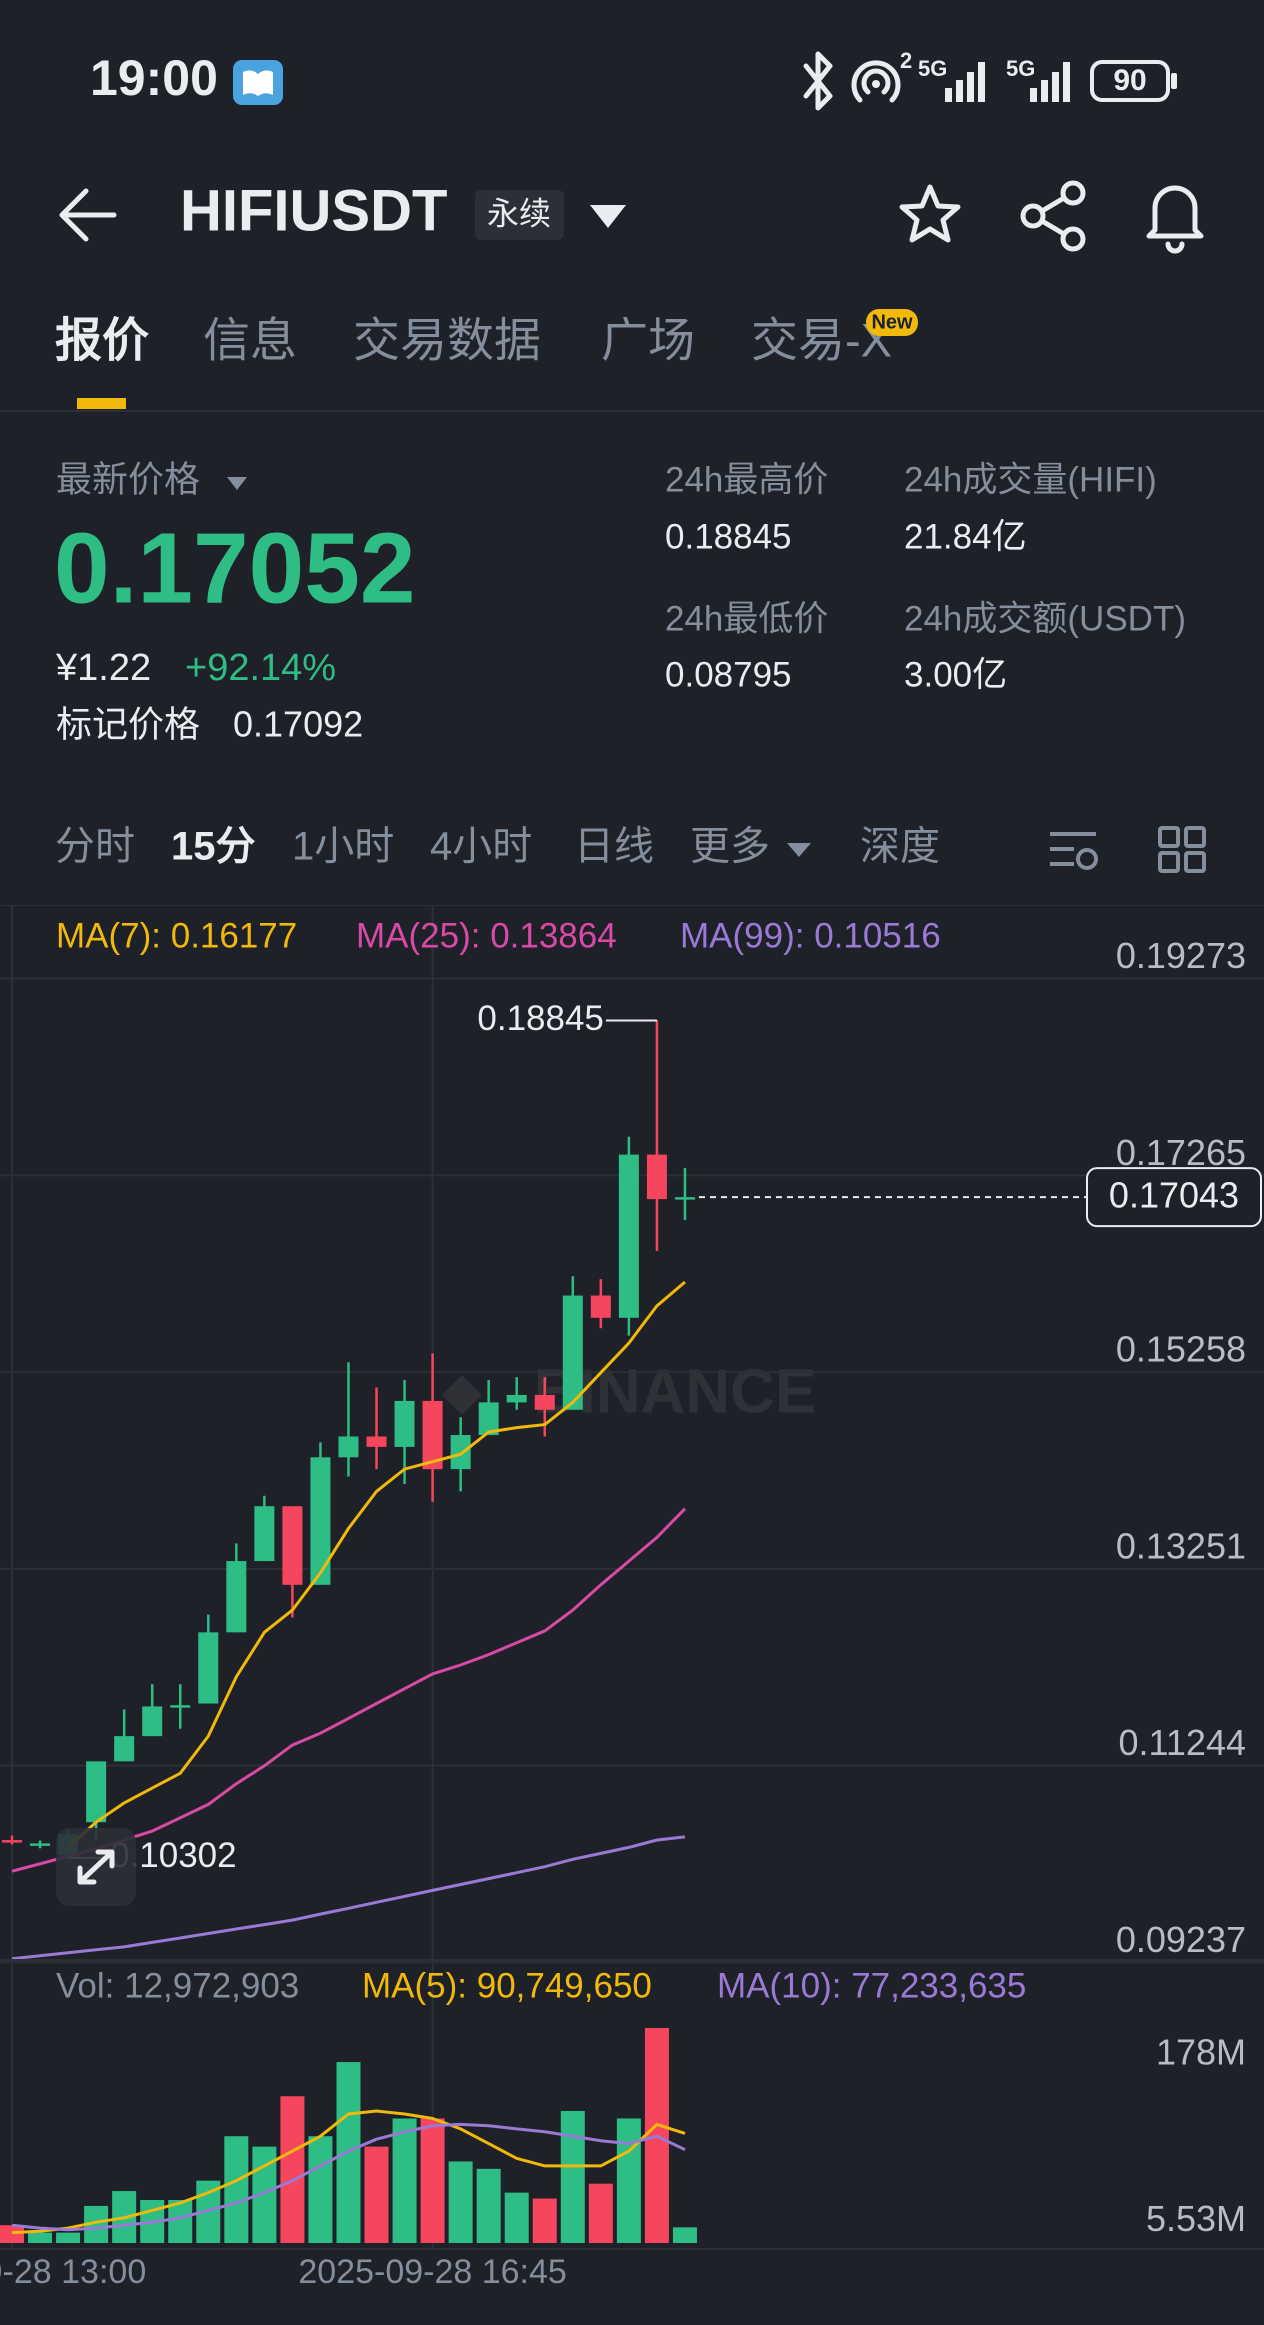 The width and height of the screenshot is (1264, 2325). What do you see at coordinates (1181, 1349) in the screenshot?
I see `y-tick-label: 0.15258` at bounding box center [1181, 1349].